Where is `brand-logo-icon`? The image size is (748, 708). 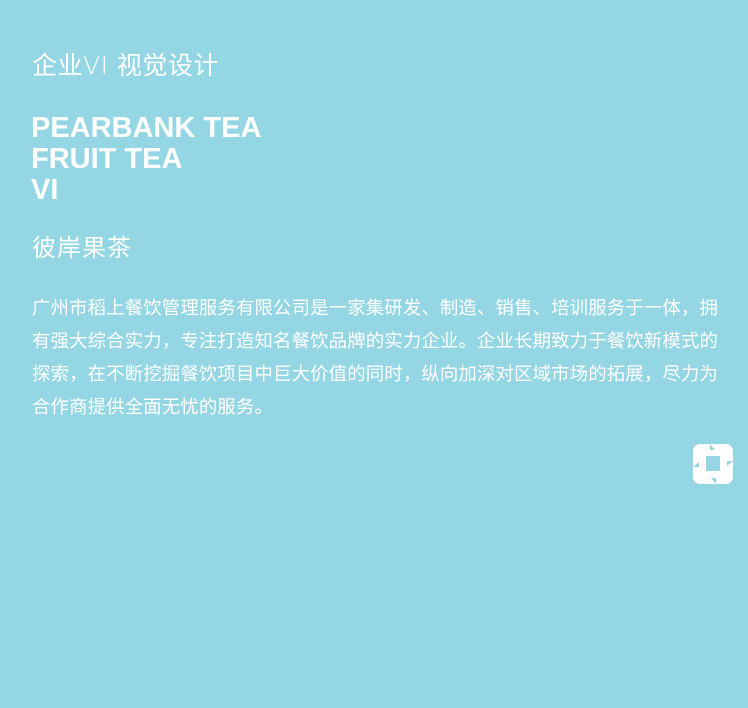 brand-logo-icon is located at coordinates (713, 464).